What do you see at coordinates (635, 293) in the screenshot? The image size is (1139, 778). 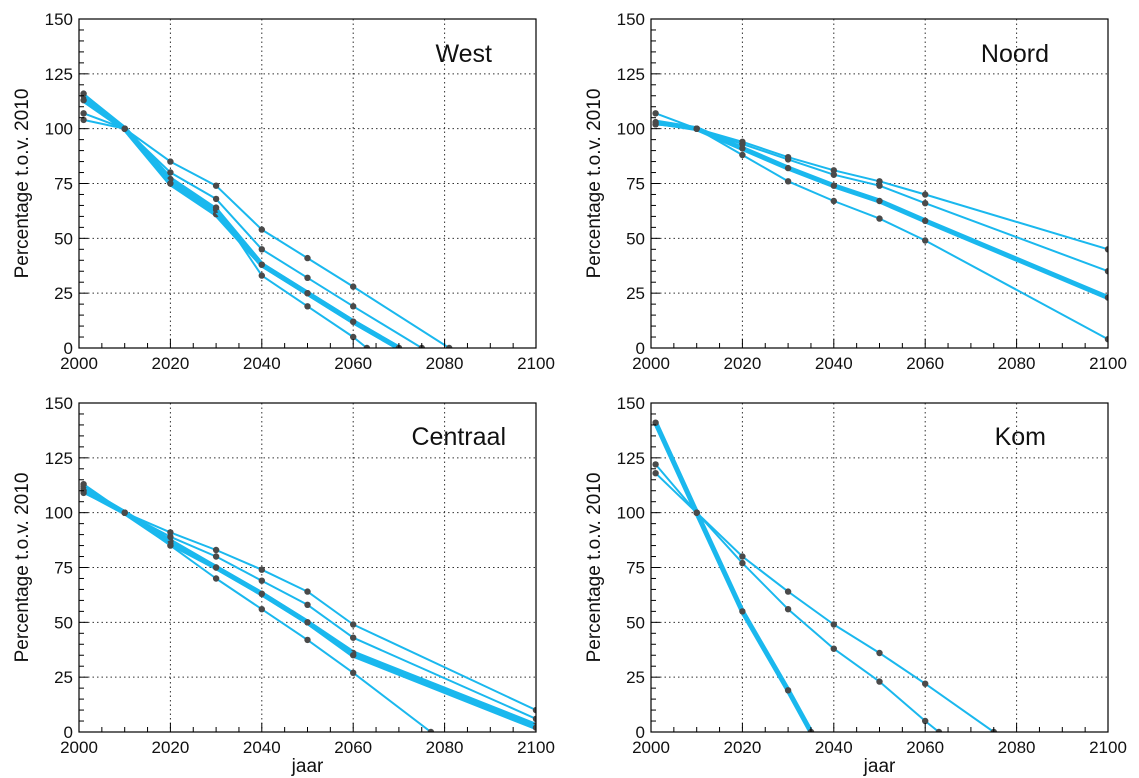 I see `y-tick-label: 25` at bounding box center [635, 293].